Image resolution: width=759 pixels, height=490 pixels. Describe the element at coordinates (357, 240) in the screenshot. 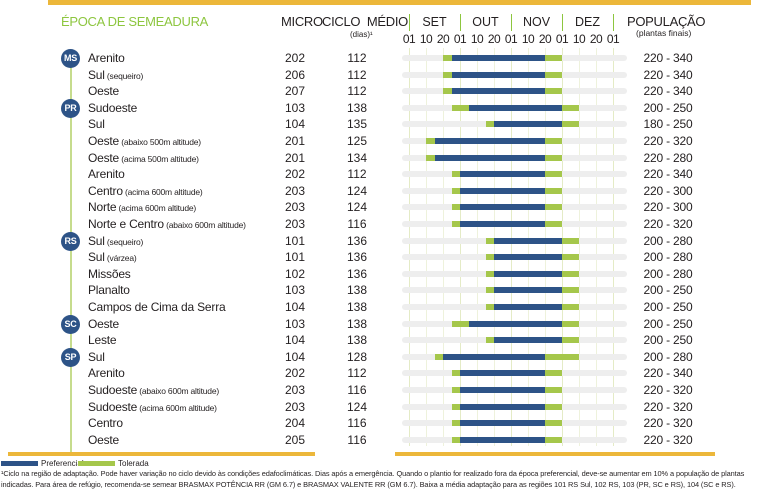

I see `ciclo-value: 136` at that location.